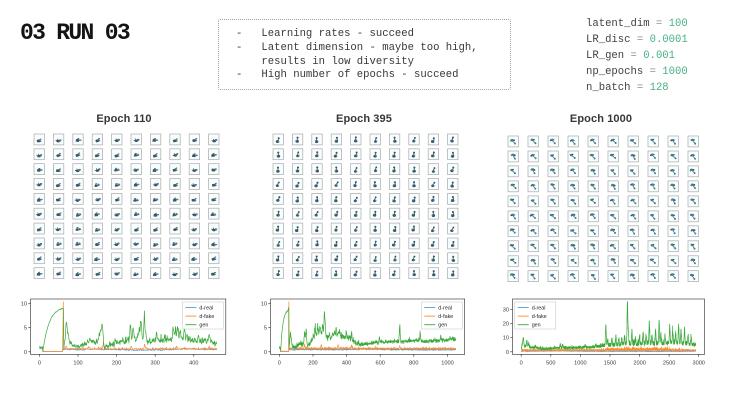 The image size is (730, 411). I want to click on svg-text: 800, so click(413, 363).